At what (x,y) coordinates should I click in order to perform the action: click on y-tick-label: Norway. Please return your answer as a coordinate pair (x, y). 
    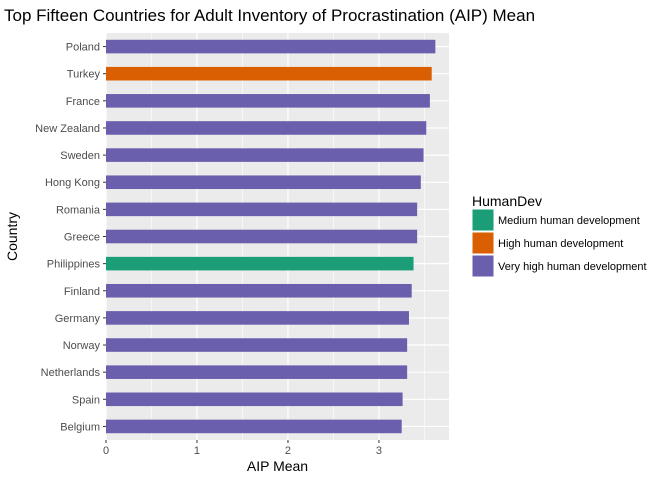
    Looking at the image, I should click on (82, 346).